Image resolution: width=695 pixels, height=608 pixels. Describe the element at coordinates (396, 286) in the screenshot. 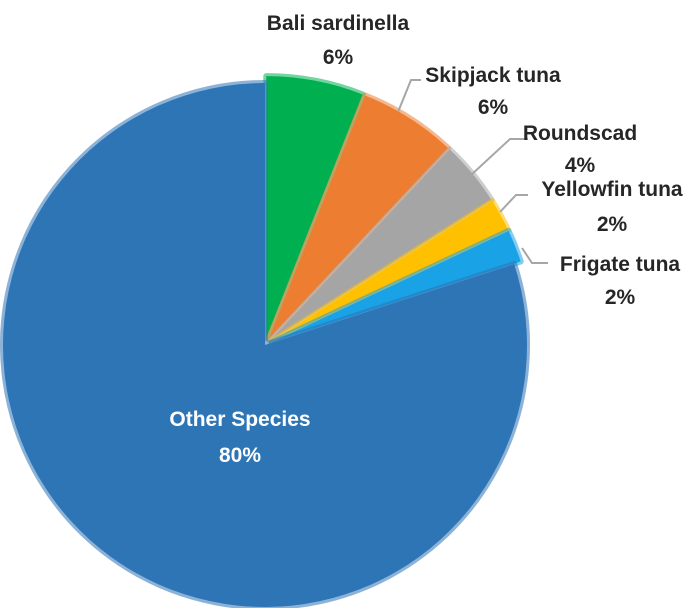

I see `pie-slice-frigate-tuna` at that location.